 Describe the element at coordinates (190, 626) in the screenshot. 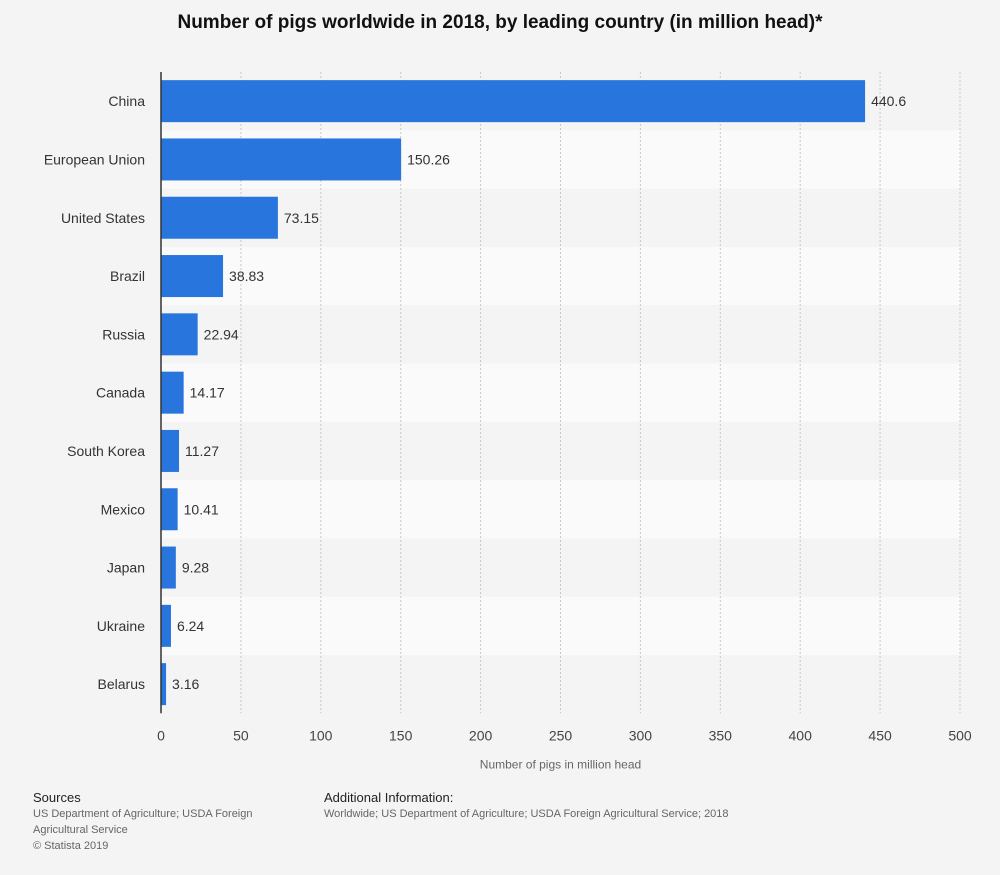

I see `value-label: 6.24` at that location.